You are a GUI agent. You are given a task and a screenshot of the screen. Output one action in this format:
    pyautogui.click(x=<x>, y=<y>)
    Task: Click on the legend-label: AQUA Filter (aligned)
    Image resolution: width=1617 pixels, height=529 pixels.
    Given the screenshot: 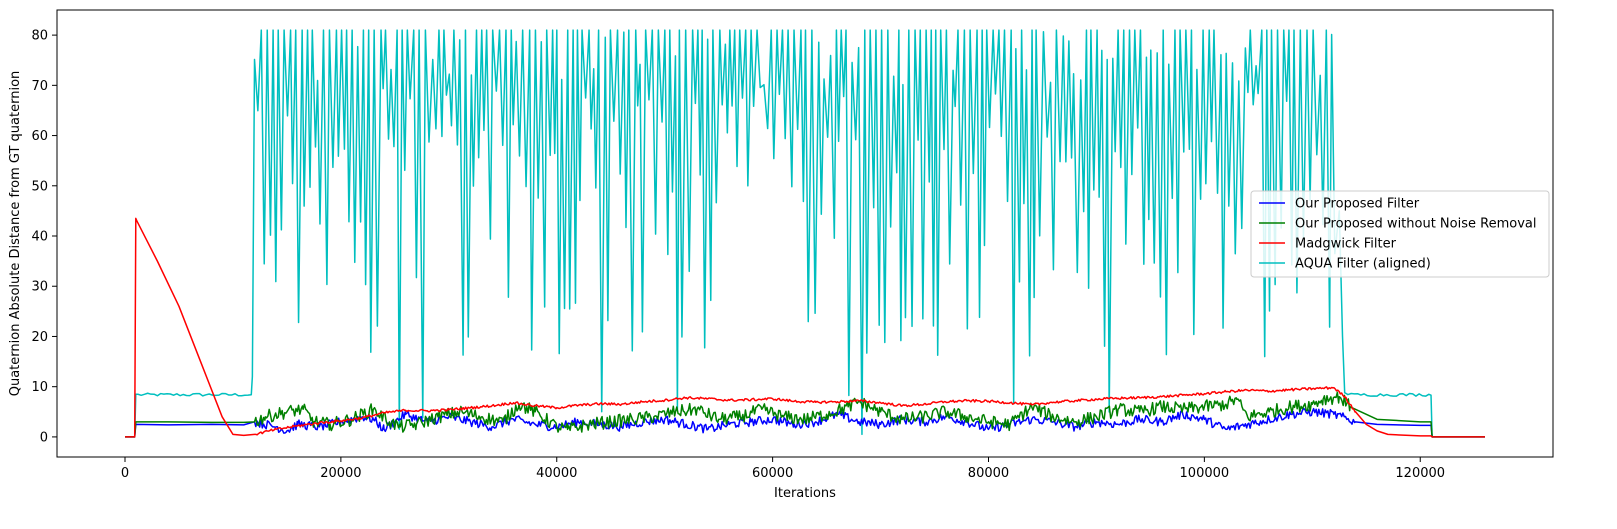 What is the action you would take?
    pyautogui.click(x=1363, y=264)
    